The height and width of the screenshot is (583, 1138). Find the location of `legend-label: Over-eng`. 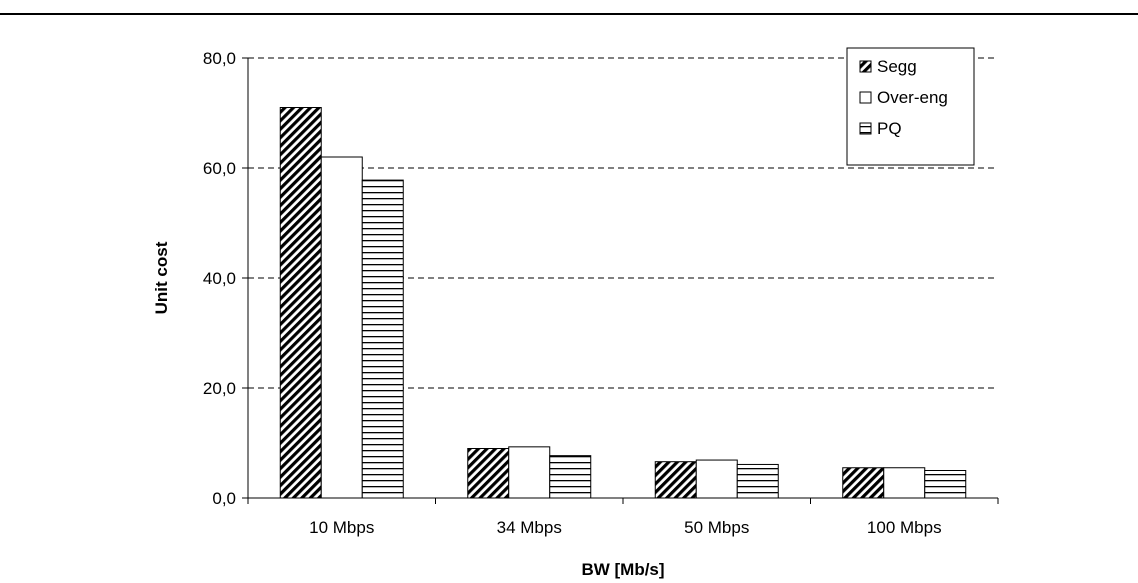

legend-label: Over-eng is located at coordinates (912, 97).